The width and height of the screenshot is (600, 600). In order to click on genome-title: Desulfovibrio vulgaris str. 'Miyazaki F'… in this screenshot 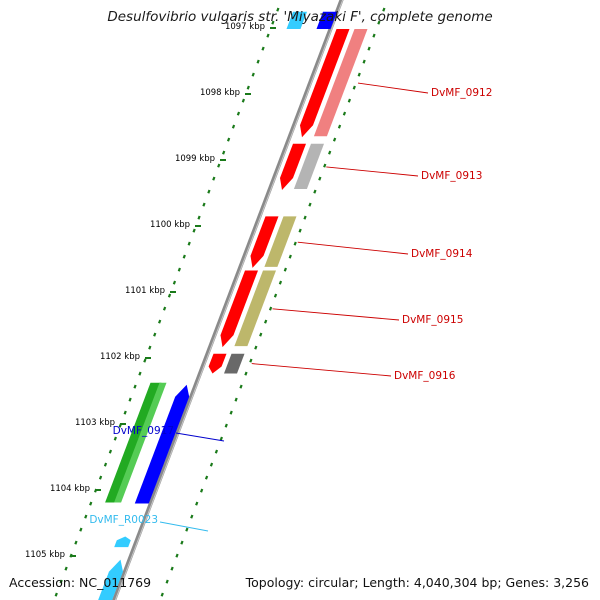, I will do `click(300, 17)`.